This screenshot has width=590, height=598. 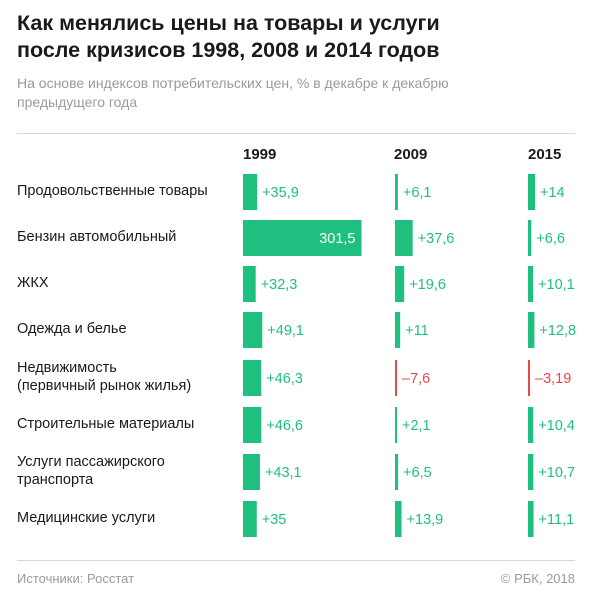 I want to click on category-label: Одежда и белье, so click(x=127, y=329).